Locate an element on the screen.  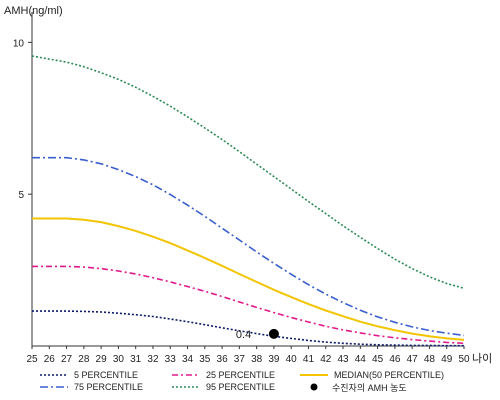
x-tick-label: 43 is located at coordinates (343, 359).